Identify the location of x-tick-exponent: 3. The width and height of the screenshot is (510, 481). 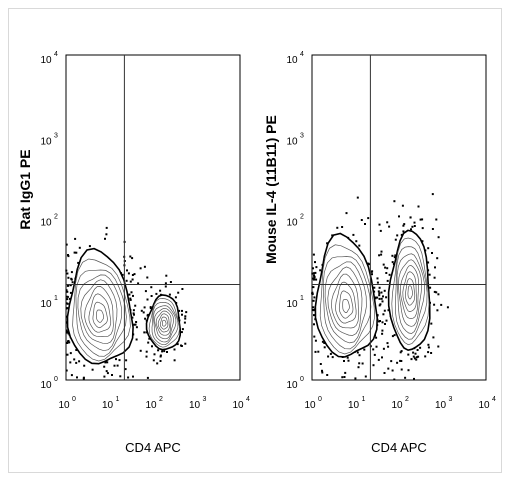
(451, 399).